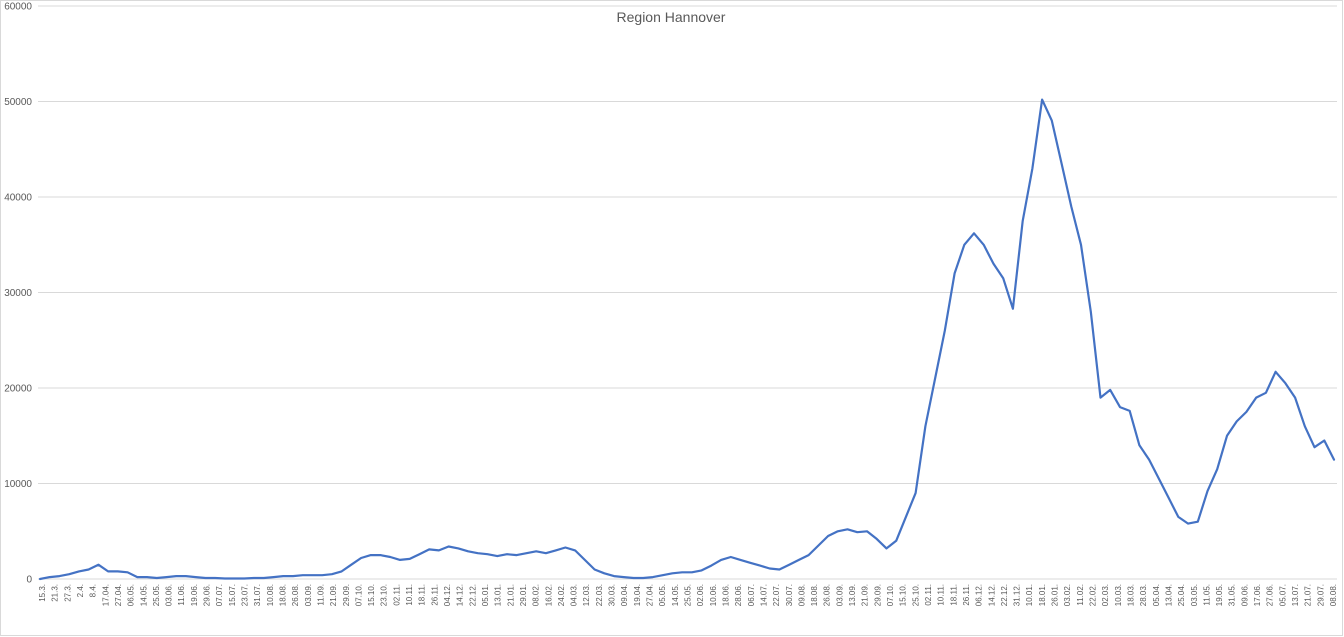  What do you see at coordinates (671, 17) in the screenshot?
I see `chart-title: Region Hannover` at bounding box center [671, 17].